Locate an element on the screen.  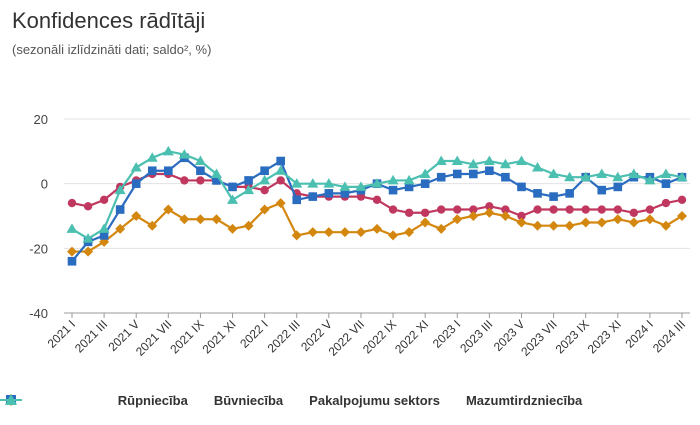
legend-item: Pakalpojumu sektors is located at coordinates (220, 400).